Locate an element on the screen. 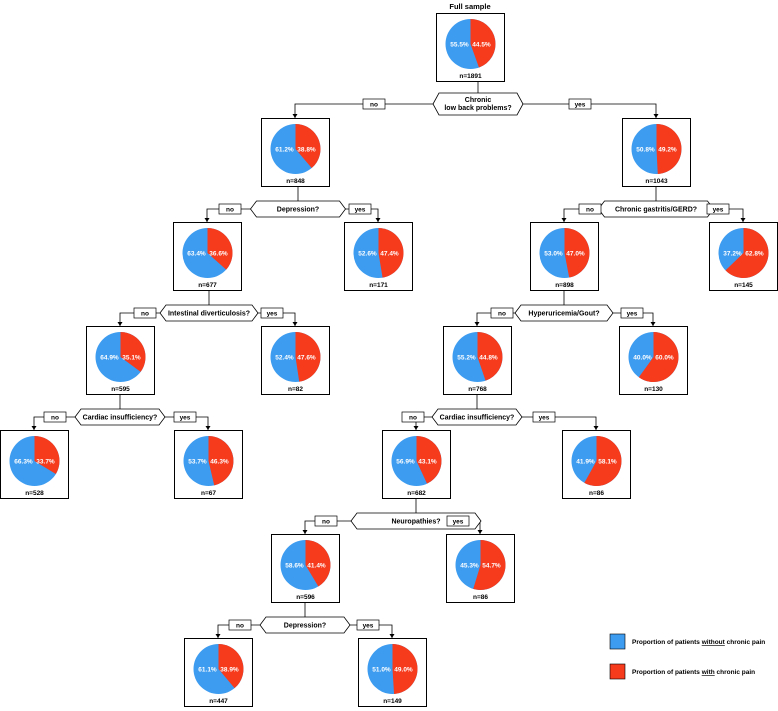 The height and width of the screenshot is (711, 778). pct-without-label: 53.0% is located at coordinates (553, 254).